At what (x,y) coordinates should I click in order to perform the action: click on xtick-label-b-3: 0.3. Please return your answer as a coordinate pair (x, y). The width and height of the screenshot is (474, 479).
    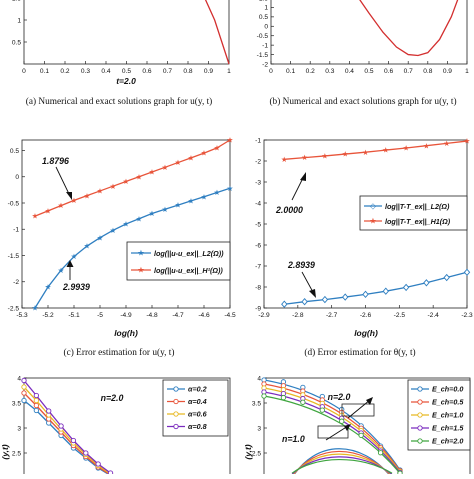
    Looking at the image, I should click on (329, 71).